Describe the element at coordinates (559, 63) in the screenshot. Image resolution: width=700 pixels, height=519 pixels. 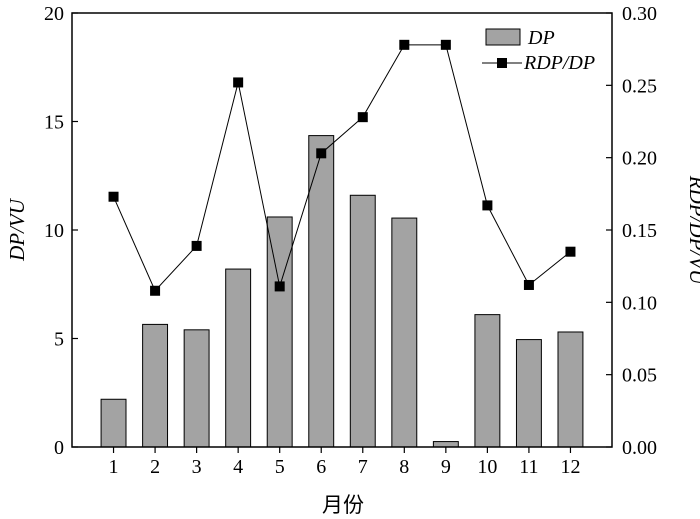
I see `legend-line-label: RDP/DP` at that location.